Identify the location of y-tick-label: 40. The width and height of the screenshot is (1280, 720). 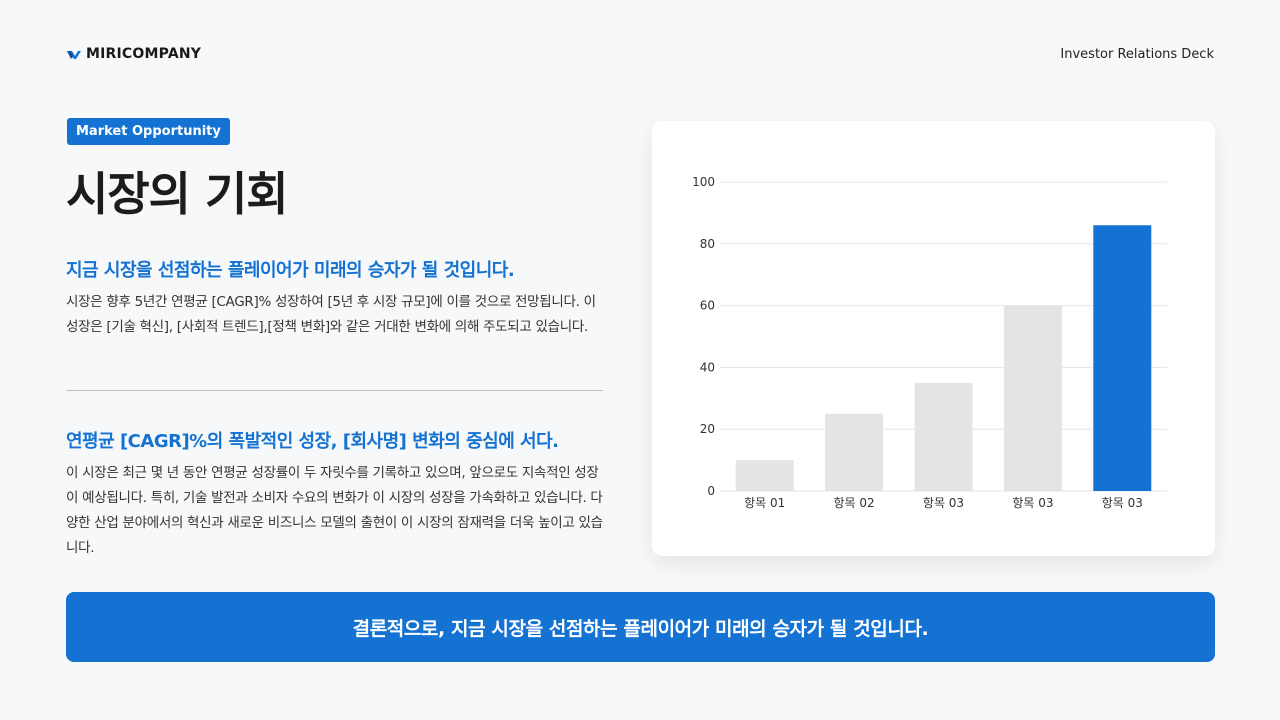
(707, 367).